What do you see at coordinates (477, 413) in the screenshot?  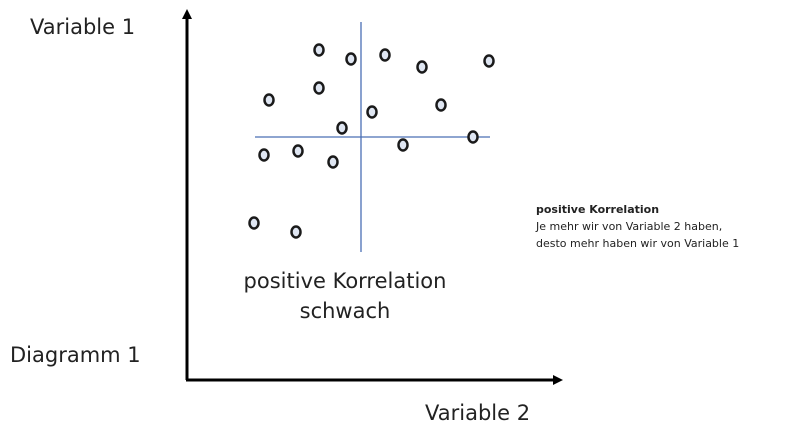 I see `x-axis-label: Variable 2` at bounding box center [477, 413].